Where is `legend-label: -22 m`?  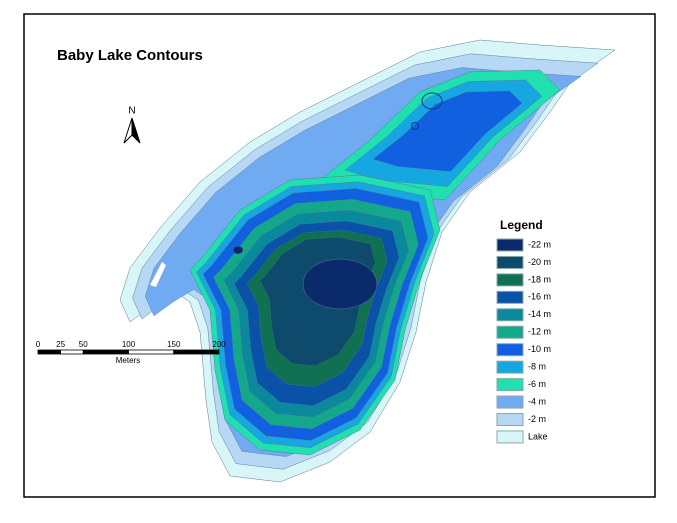
legend-label: -22 m is located at coordinates (539, 244).